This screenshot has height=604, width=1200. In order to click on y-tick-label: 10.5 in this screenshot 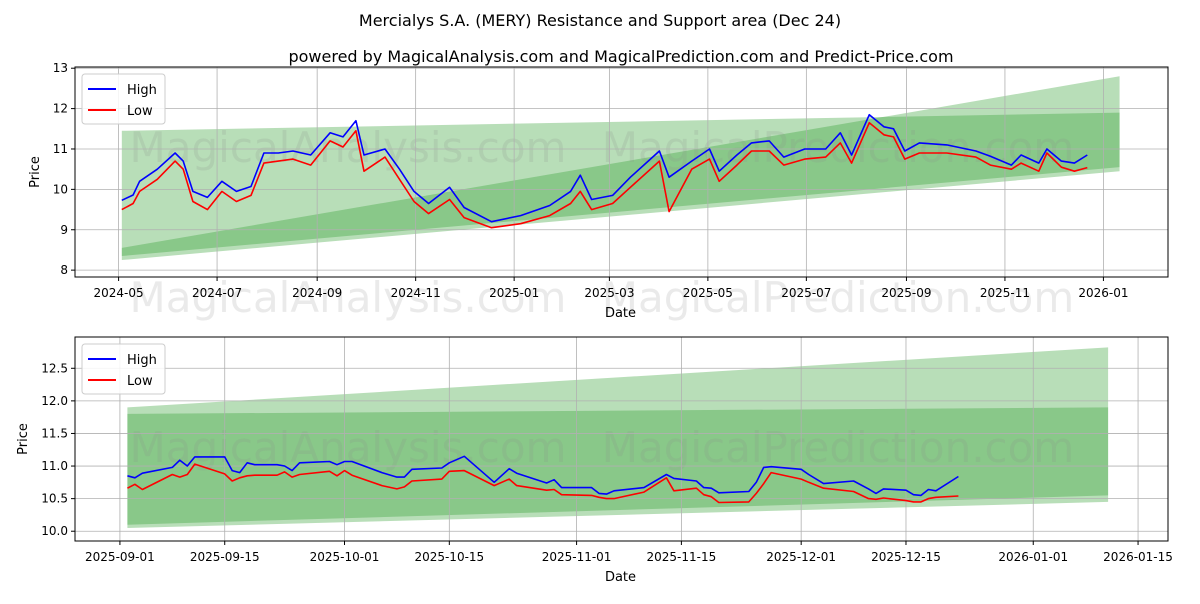, I will do `click(54, 499)`.